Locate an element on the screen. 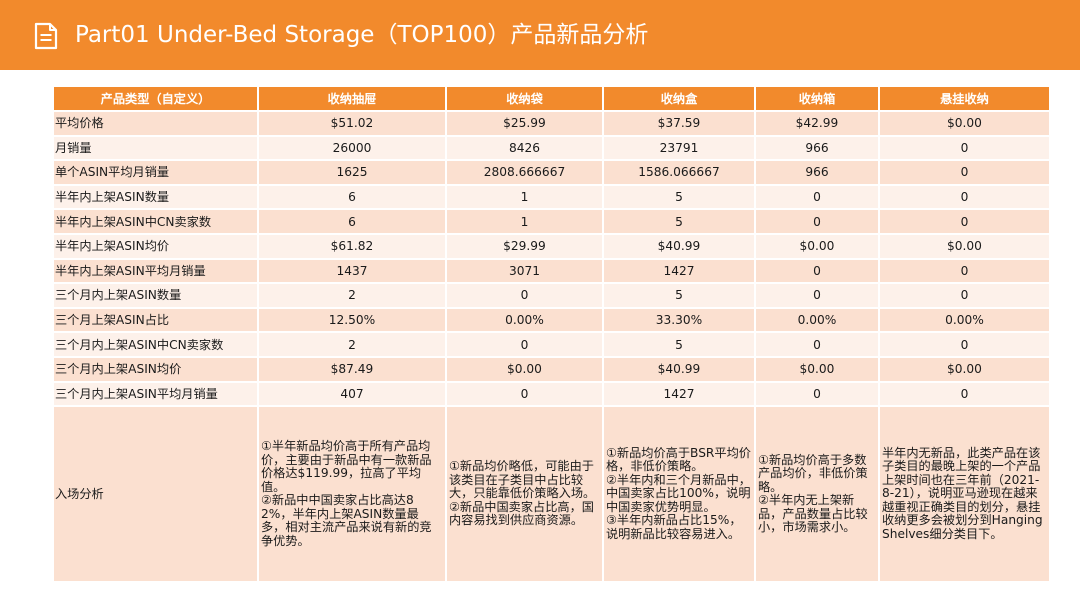 Image resolution: width=1080 pixels, height=606 pixels. row-label: 三个月内上架ASIN均价 is located at coordinates (155, 369).